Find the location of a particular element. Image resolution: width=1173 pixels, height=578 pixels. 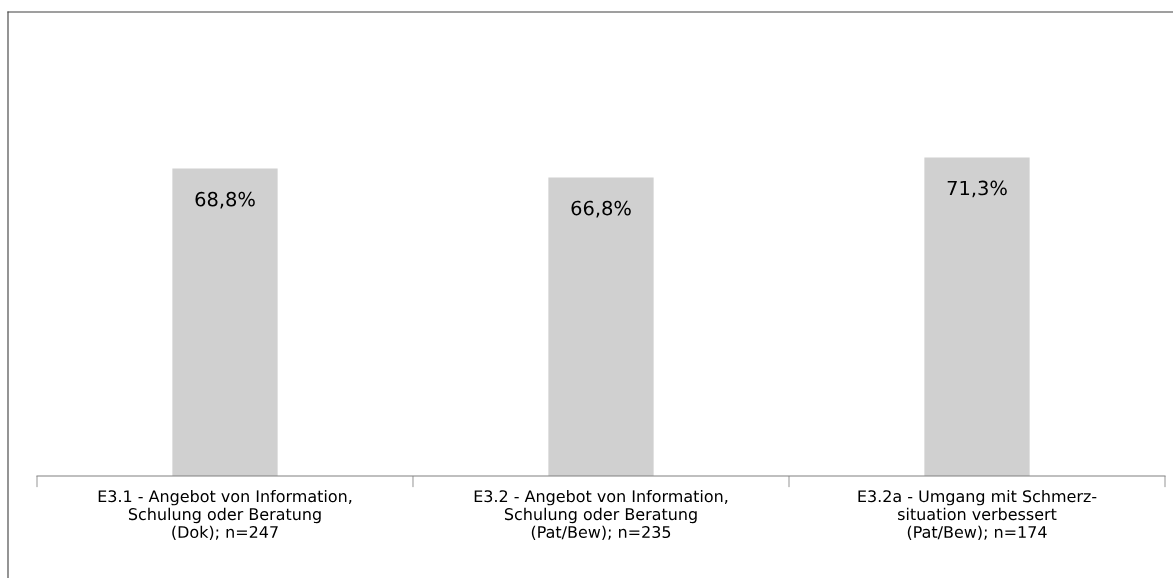

x-tick-label: E3.2 - Angebot von Information, Schulung oder Beratung (Pat/Bew); n=235 is located at coordinates (601, 514).